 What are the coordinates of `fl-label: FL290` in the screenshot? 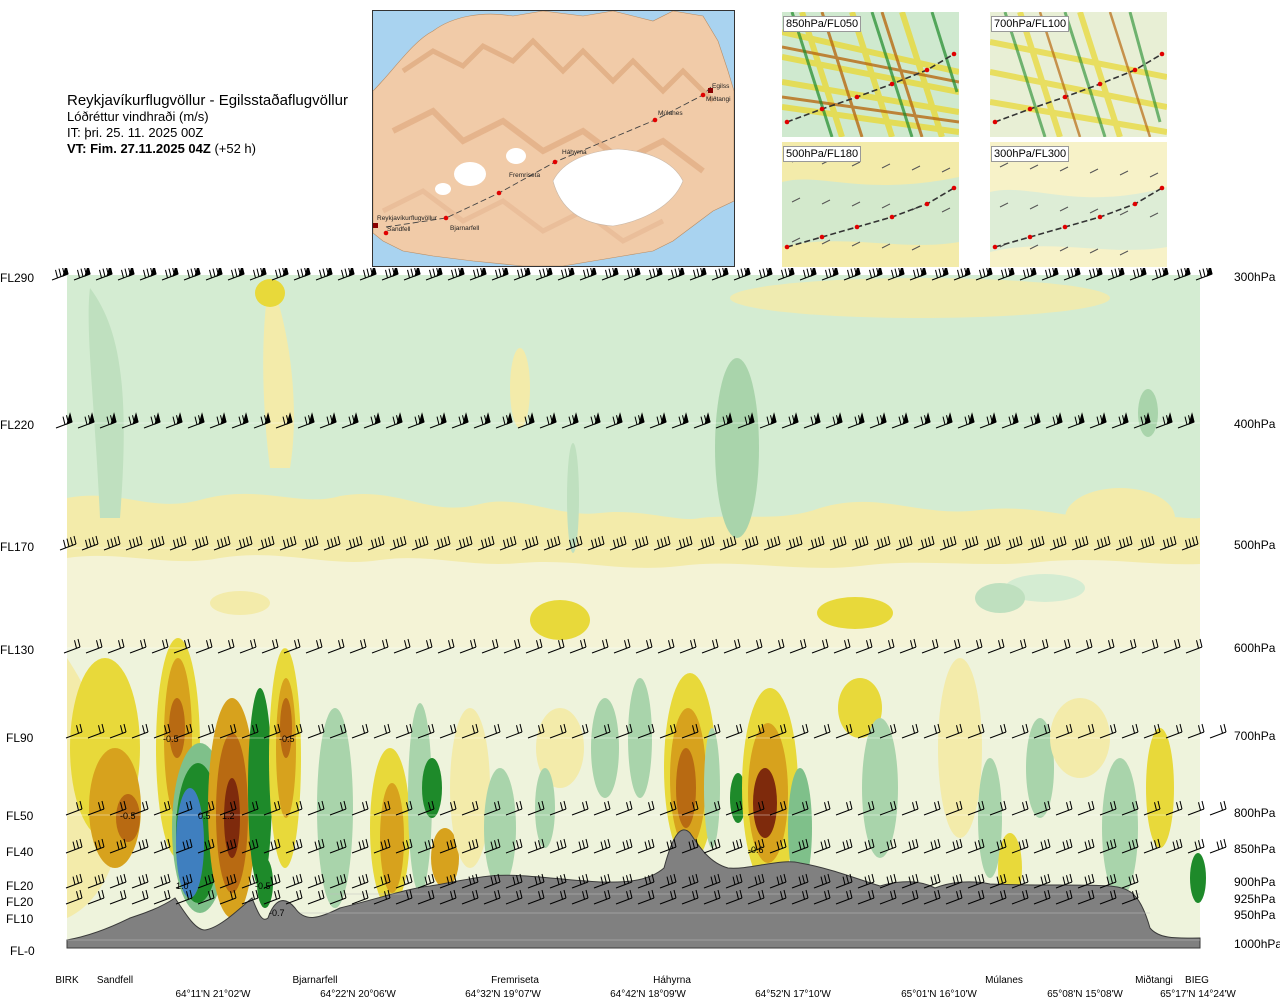 It's located at (17, 278).